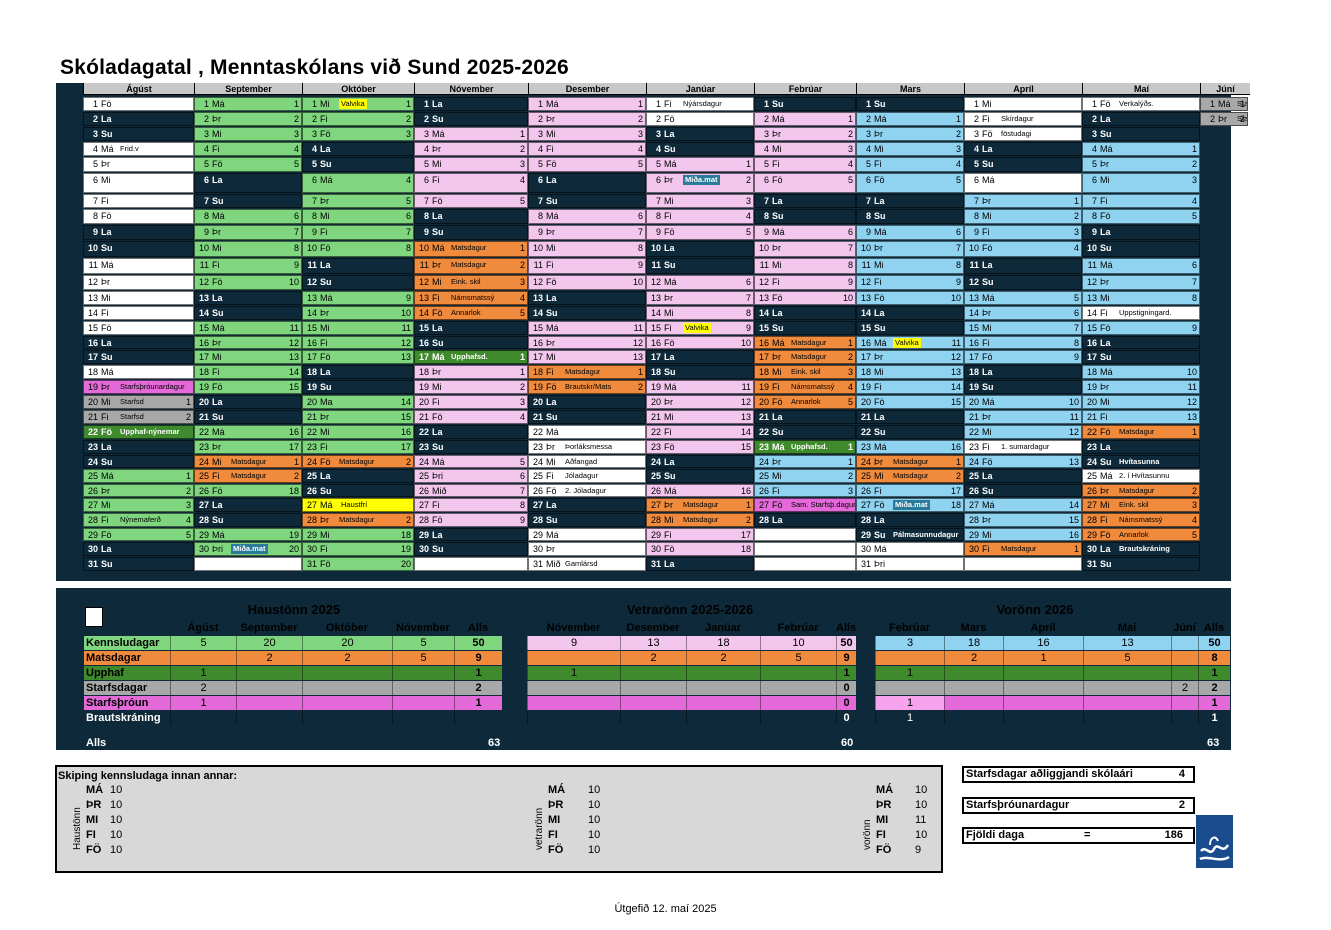 The height and width of the screenshot is (930, 1331). What do you see at coordinates (955, 298) in the screenshot?
I see `day-count: 10` at bounding box center [955, 298].